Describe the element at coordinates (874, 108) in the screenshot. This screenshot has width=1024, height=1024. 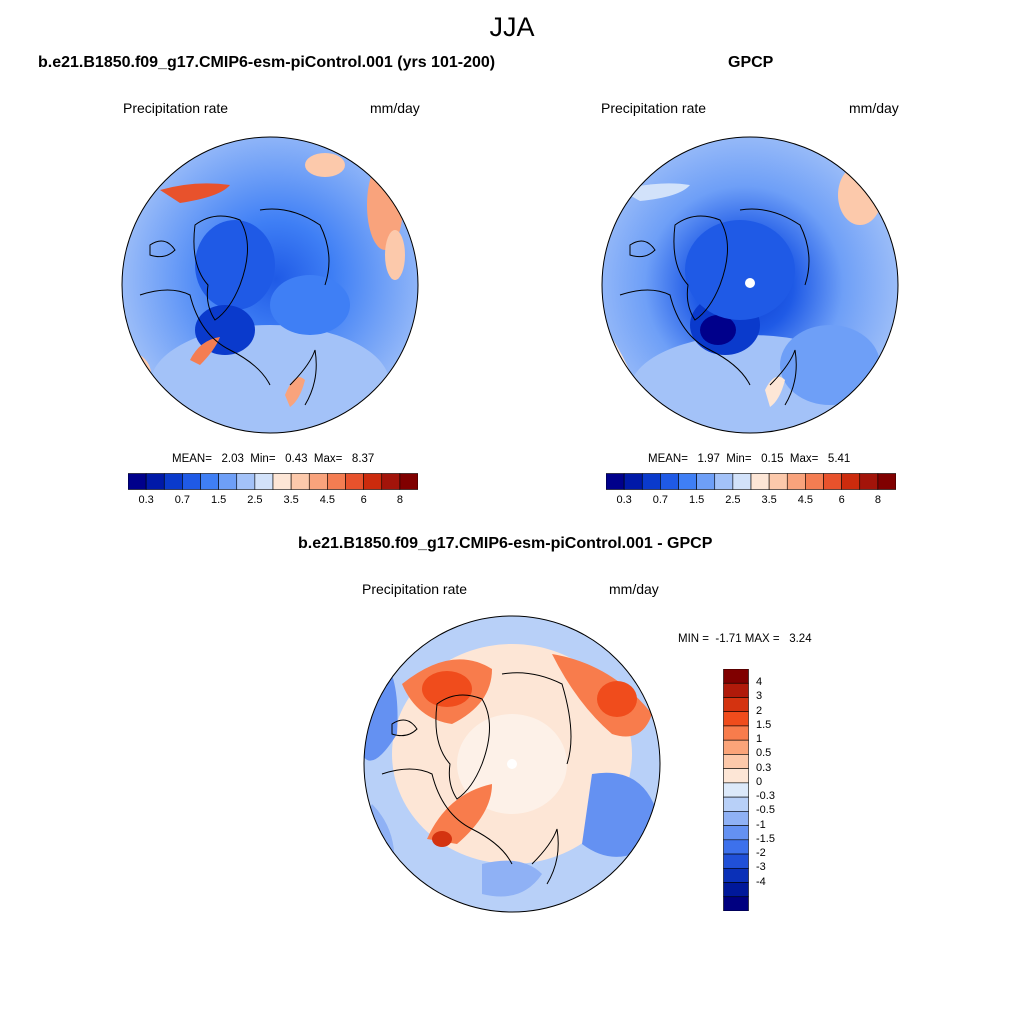
I see `right-panel-units-label: mm/day` at that location.